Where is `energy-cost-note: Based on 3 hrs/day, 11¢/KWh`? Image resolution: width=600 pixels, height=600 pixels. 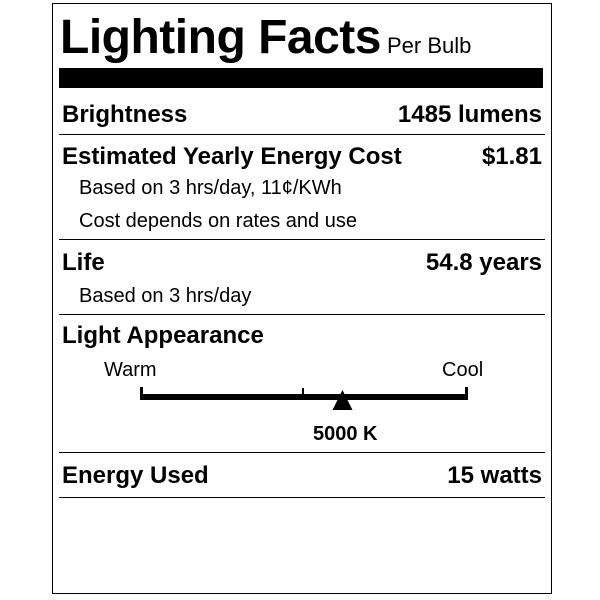 energy-cost-note: Based on 3 hrs/day, 11¢/KWh is located at coordinates (210, 188).